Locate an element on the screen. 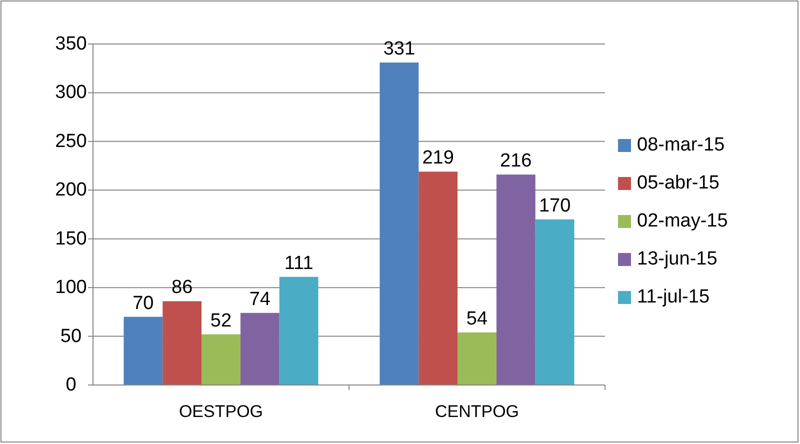  data-label: 86 is located at coordinates (182, 287).